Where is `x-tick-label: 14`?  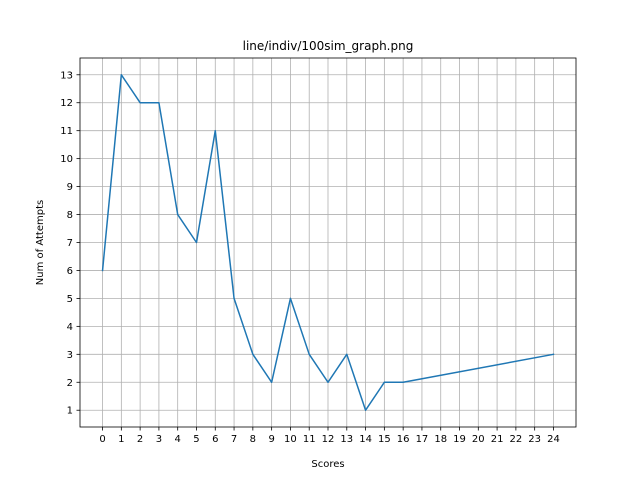 x-tick-label: 14 is located at coordinates (365, 439).